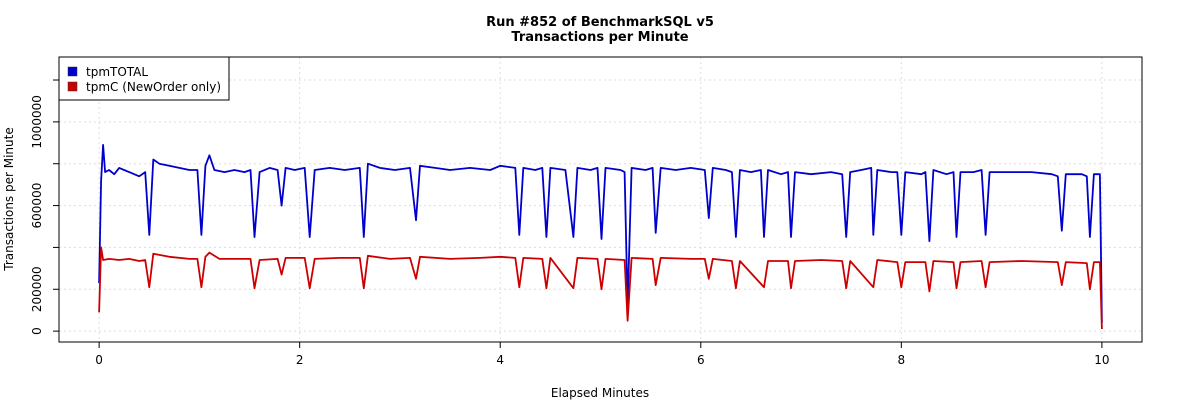 Image resolution: width=1200 pixels, height=404 pixels. I want to click on x-tick-label: 6, so click(701, 360).